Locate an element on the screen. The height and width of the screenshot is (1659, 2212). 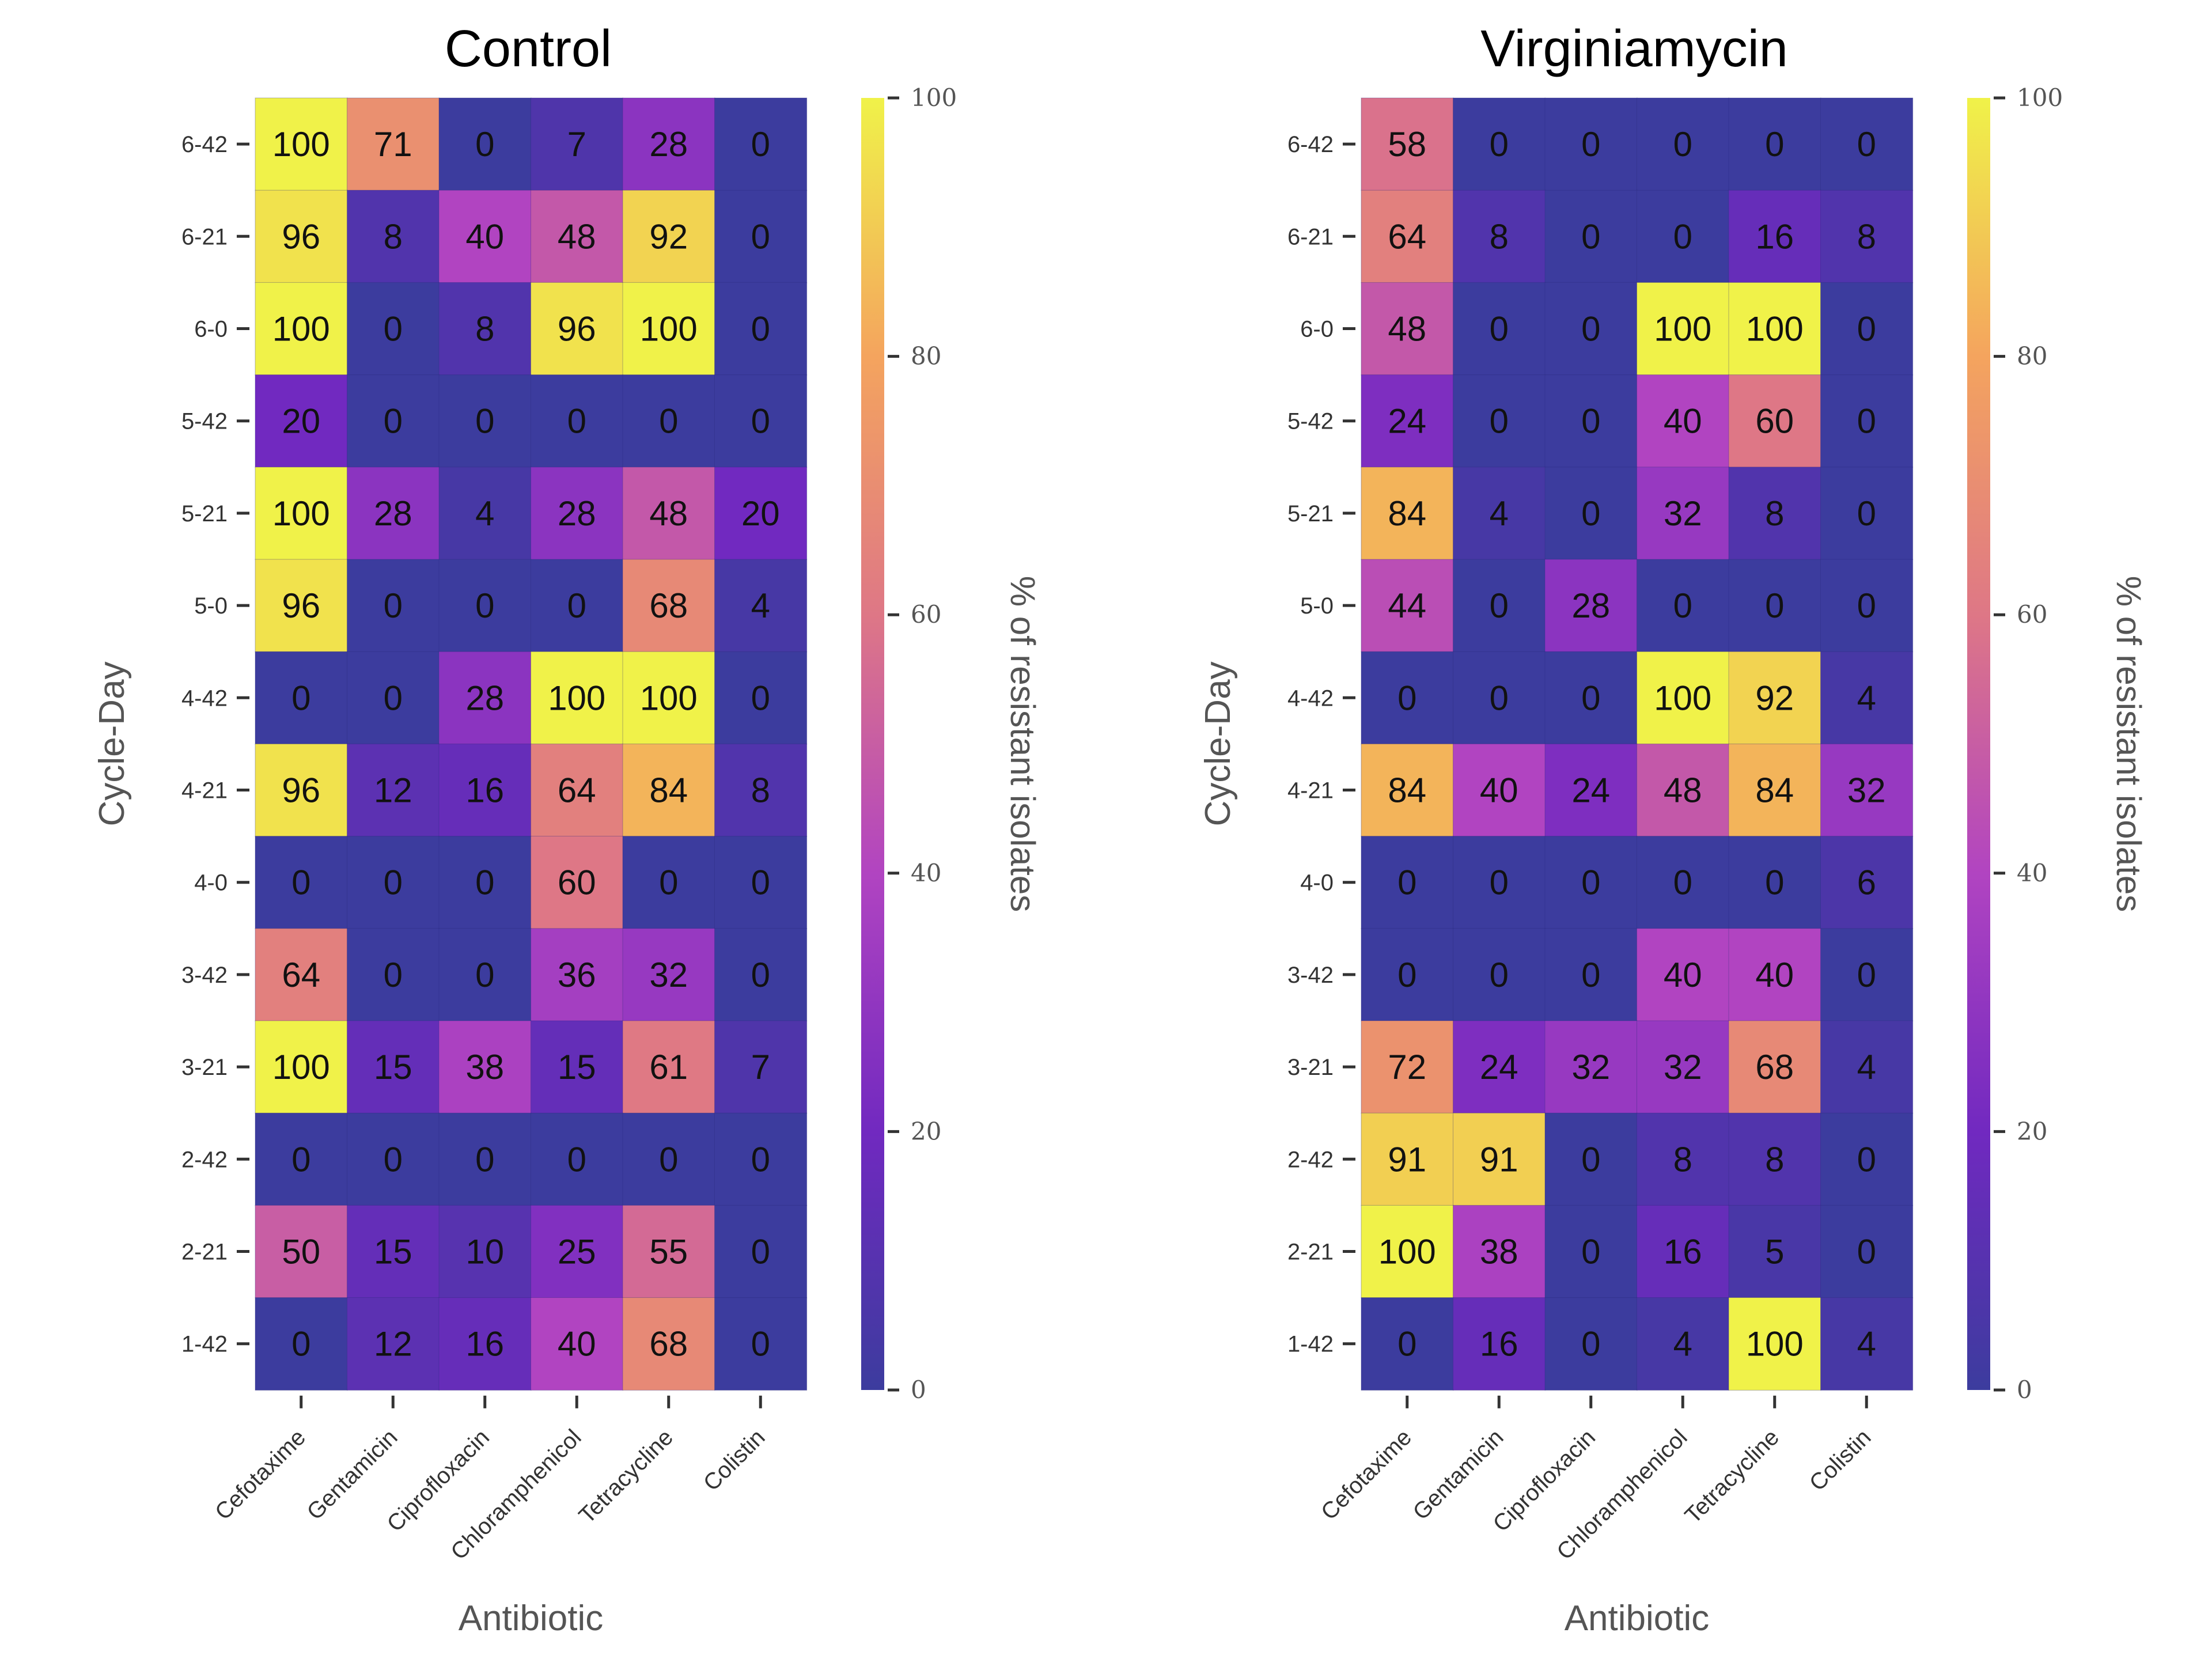
cell-value-label: 38 is located at coordinates (1499, 1252).